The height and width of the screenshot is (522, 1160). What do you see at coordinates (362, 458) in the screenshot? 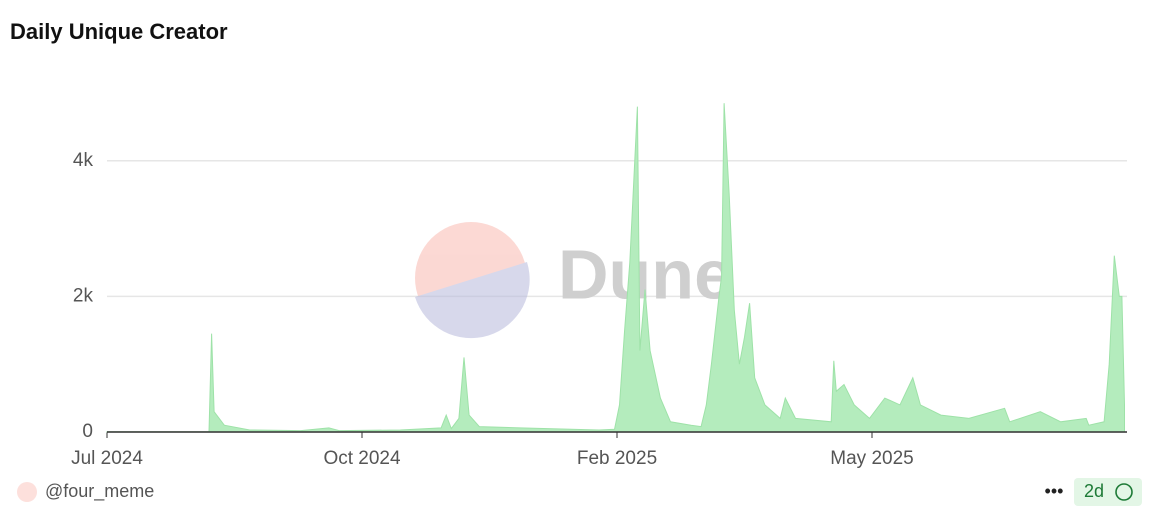
I see `x-tick-label: Oct 2024` at bounding box center [362, 458].